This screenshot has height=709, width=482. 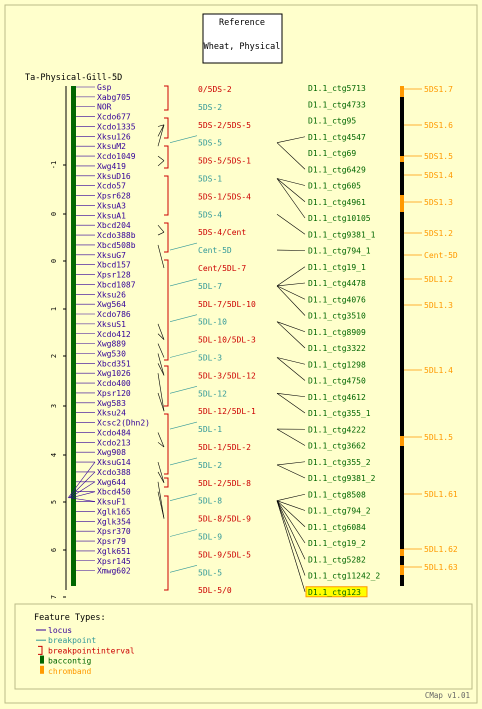 I want to click on chromosome-bar, so click(x=73, y=336).